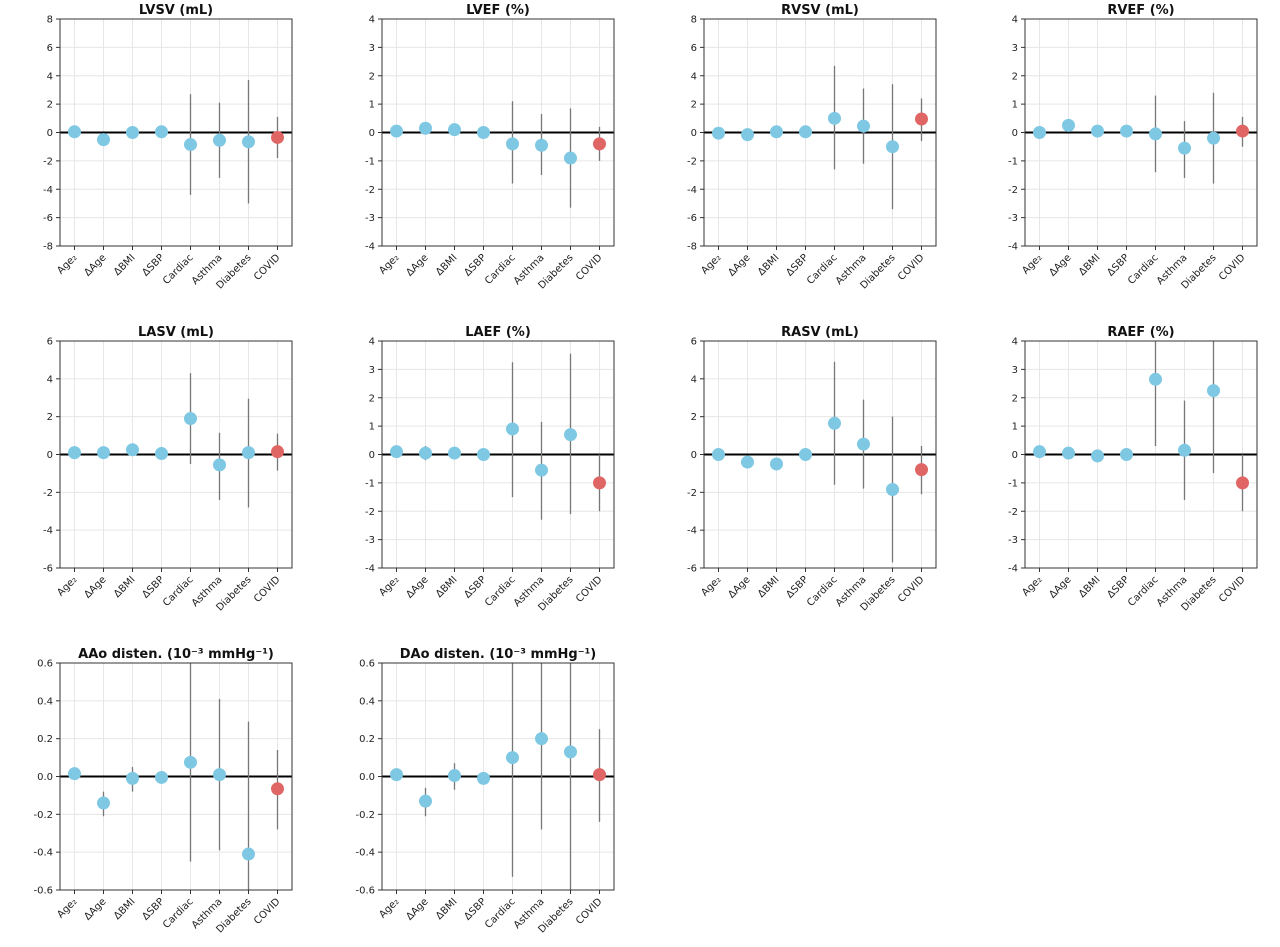  Describe the element at coordinates (50, 48) in the screenshot. I see `y-tick-label: 6` at that location.